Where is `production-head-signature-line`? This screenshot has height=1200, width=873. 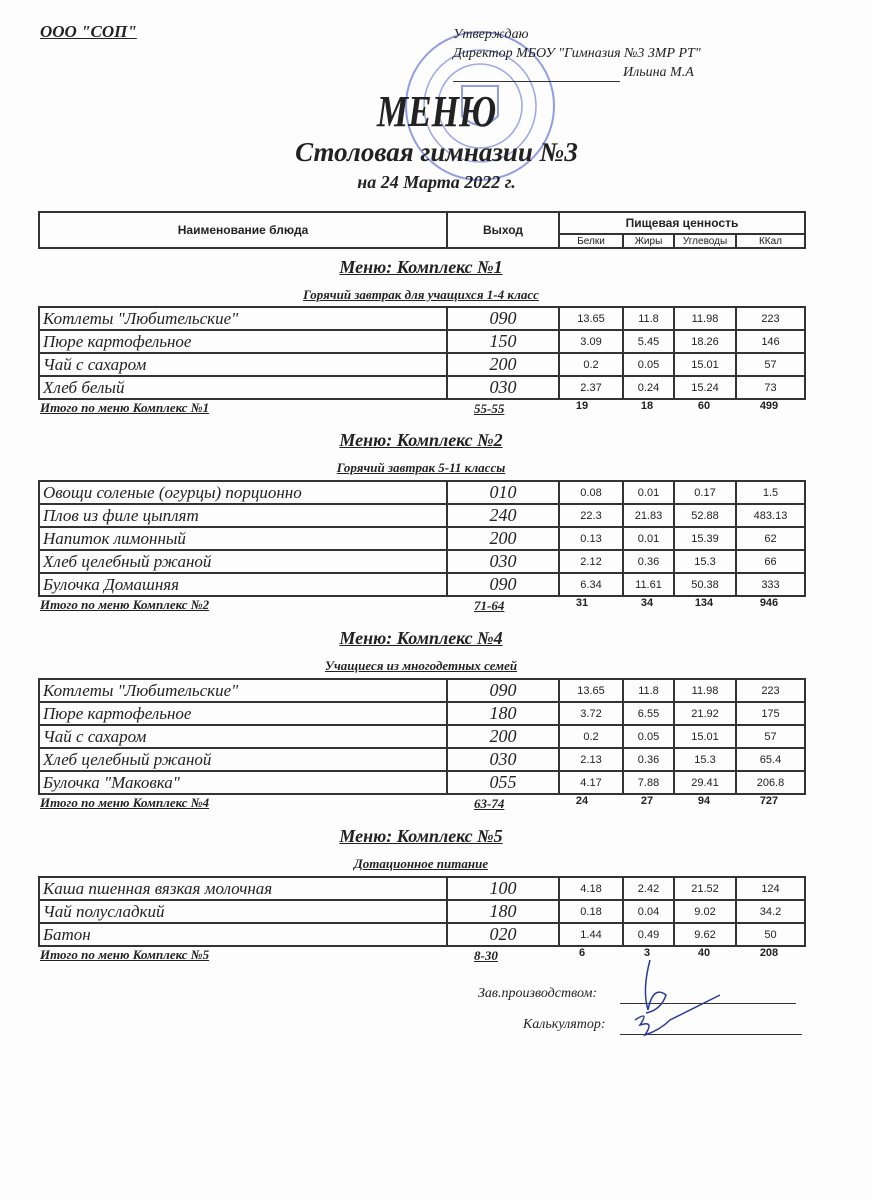 production-head-signature-line is located at coordinates (708, 1003).